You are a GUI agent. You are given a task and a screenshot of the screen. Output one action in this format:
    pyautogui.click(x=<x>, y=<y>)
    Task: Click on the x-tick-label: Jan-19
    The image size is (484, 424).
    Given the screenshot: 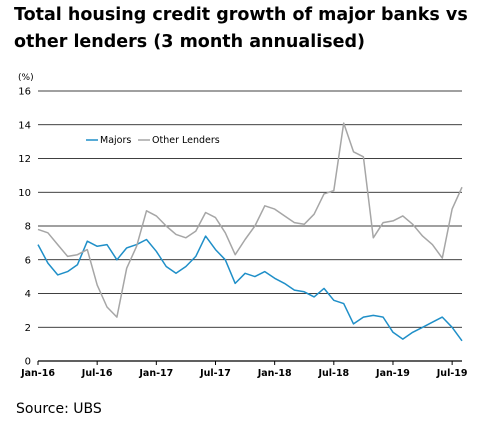 What is the action you would take?
    pyautogui.click(x=392, y=373)
    